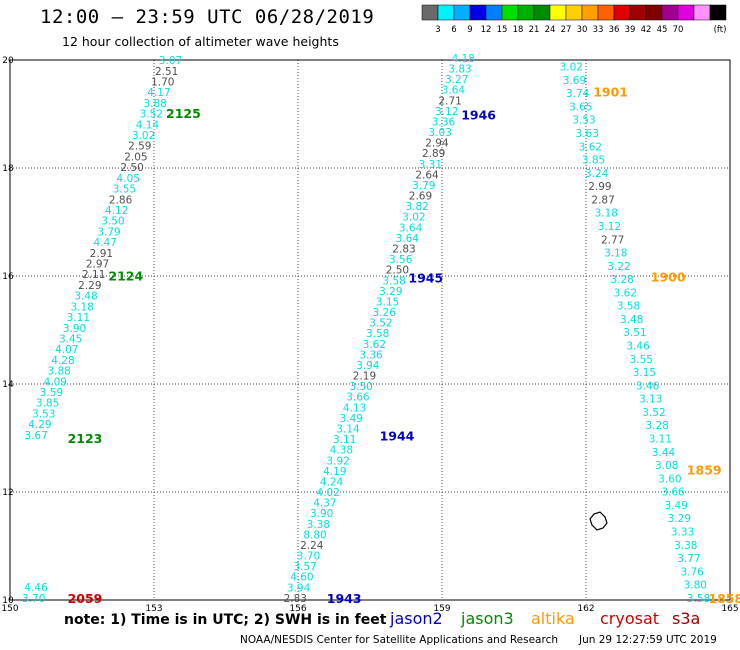 This screenshot has height=650, width=740. What do you see at coordinates (441, 609) in the screenshot?
I see `x-tick-label: 159` at bounding box center [441, 609].